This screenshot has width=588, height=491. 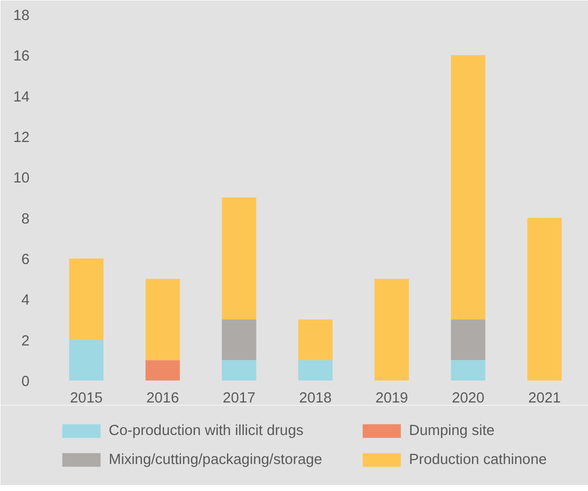 I want to click on y-tick-label: 6, so click(x=25, y=260).